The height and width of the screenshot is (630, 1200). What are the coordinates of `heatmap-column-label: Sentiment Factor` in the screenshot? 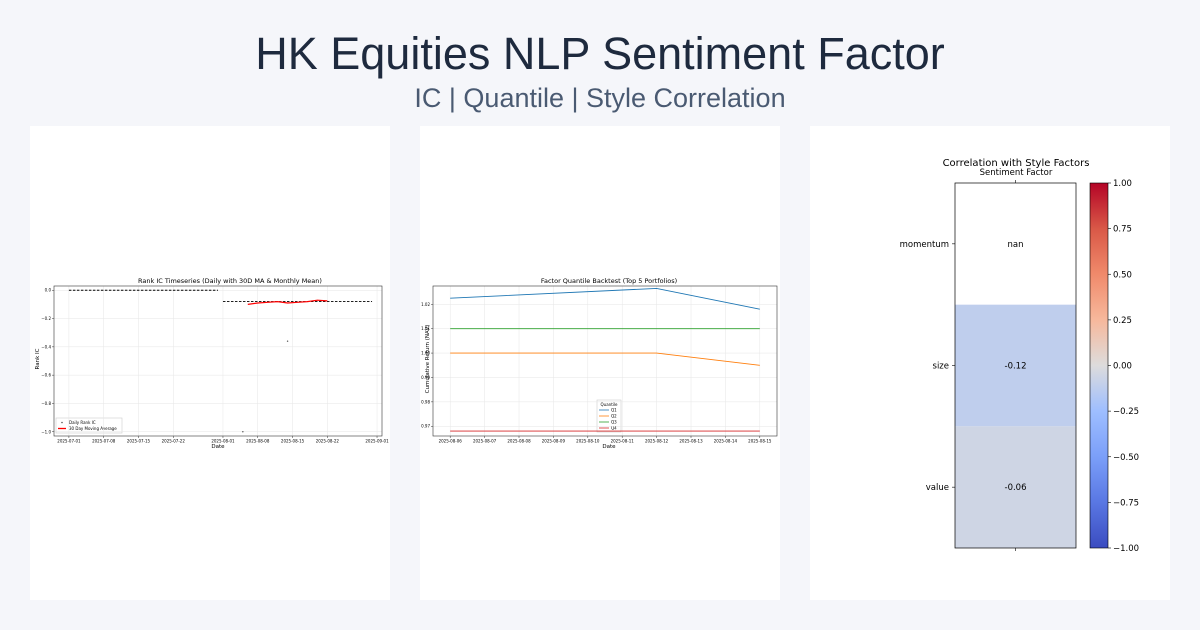 It's located at (1016, 173).